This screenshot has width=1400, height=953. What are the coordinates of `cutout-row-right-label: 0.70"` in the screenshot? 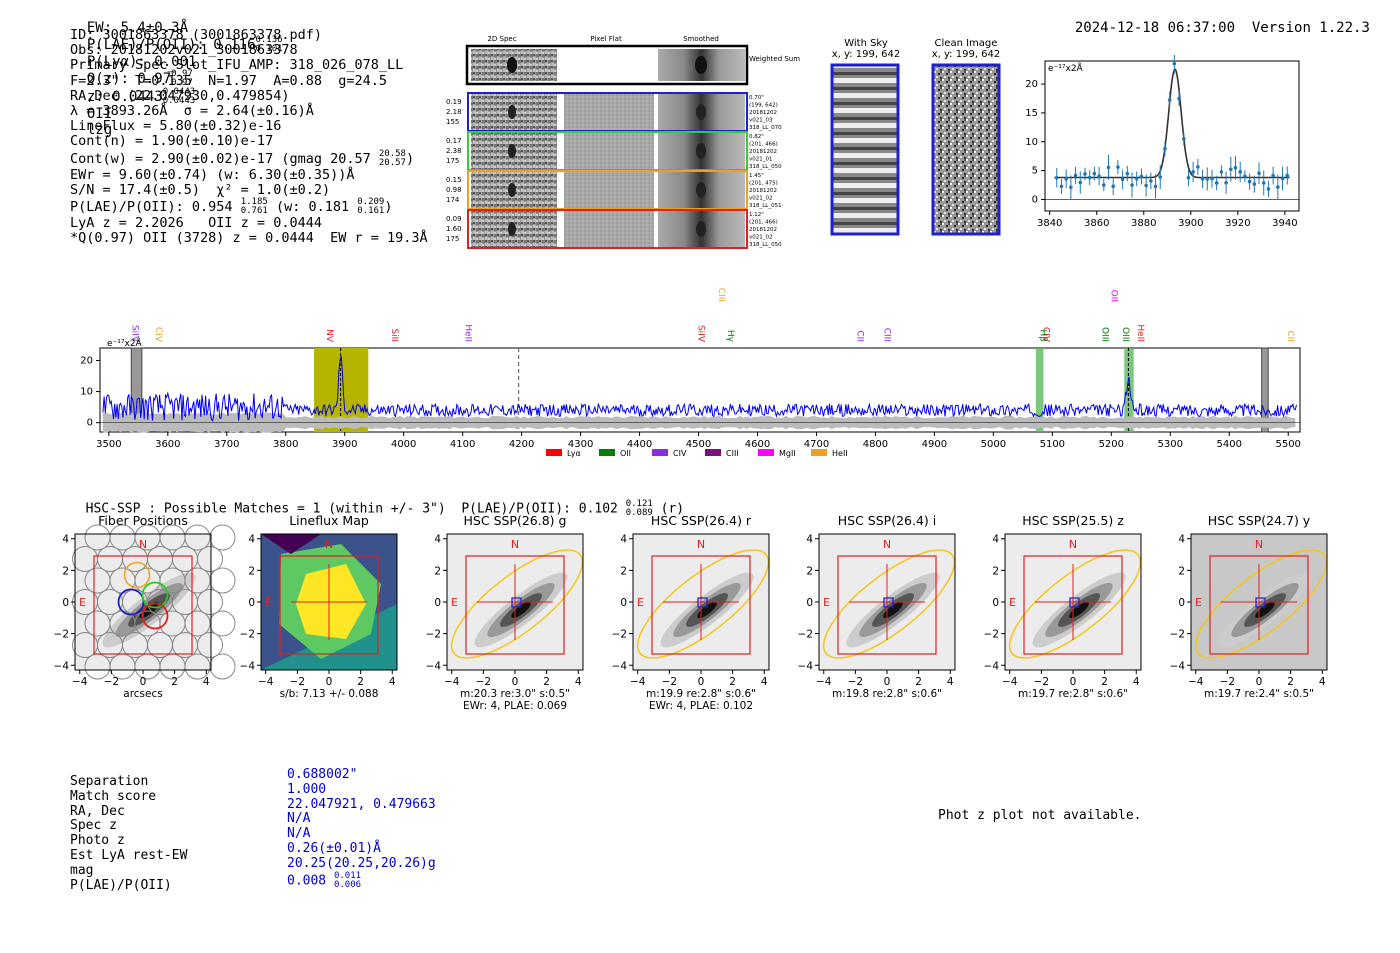 It's located at (756, 98).